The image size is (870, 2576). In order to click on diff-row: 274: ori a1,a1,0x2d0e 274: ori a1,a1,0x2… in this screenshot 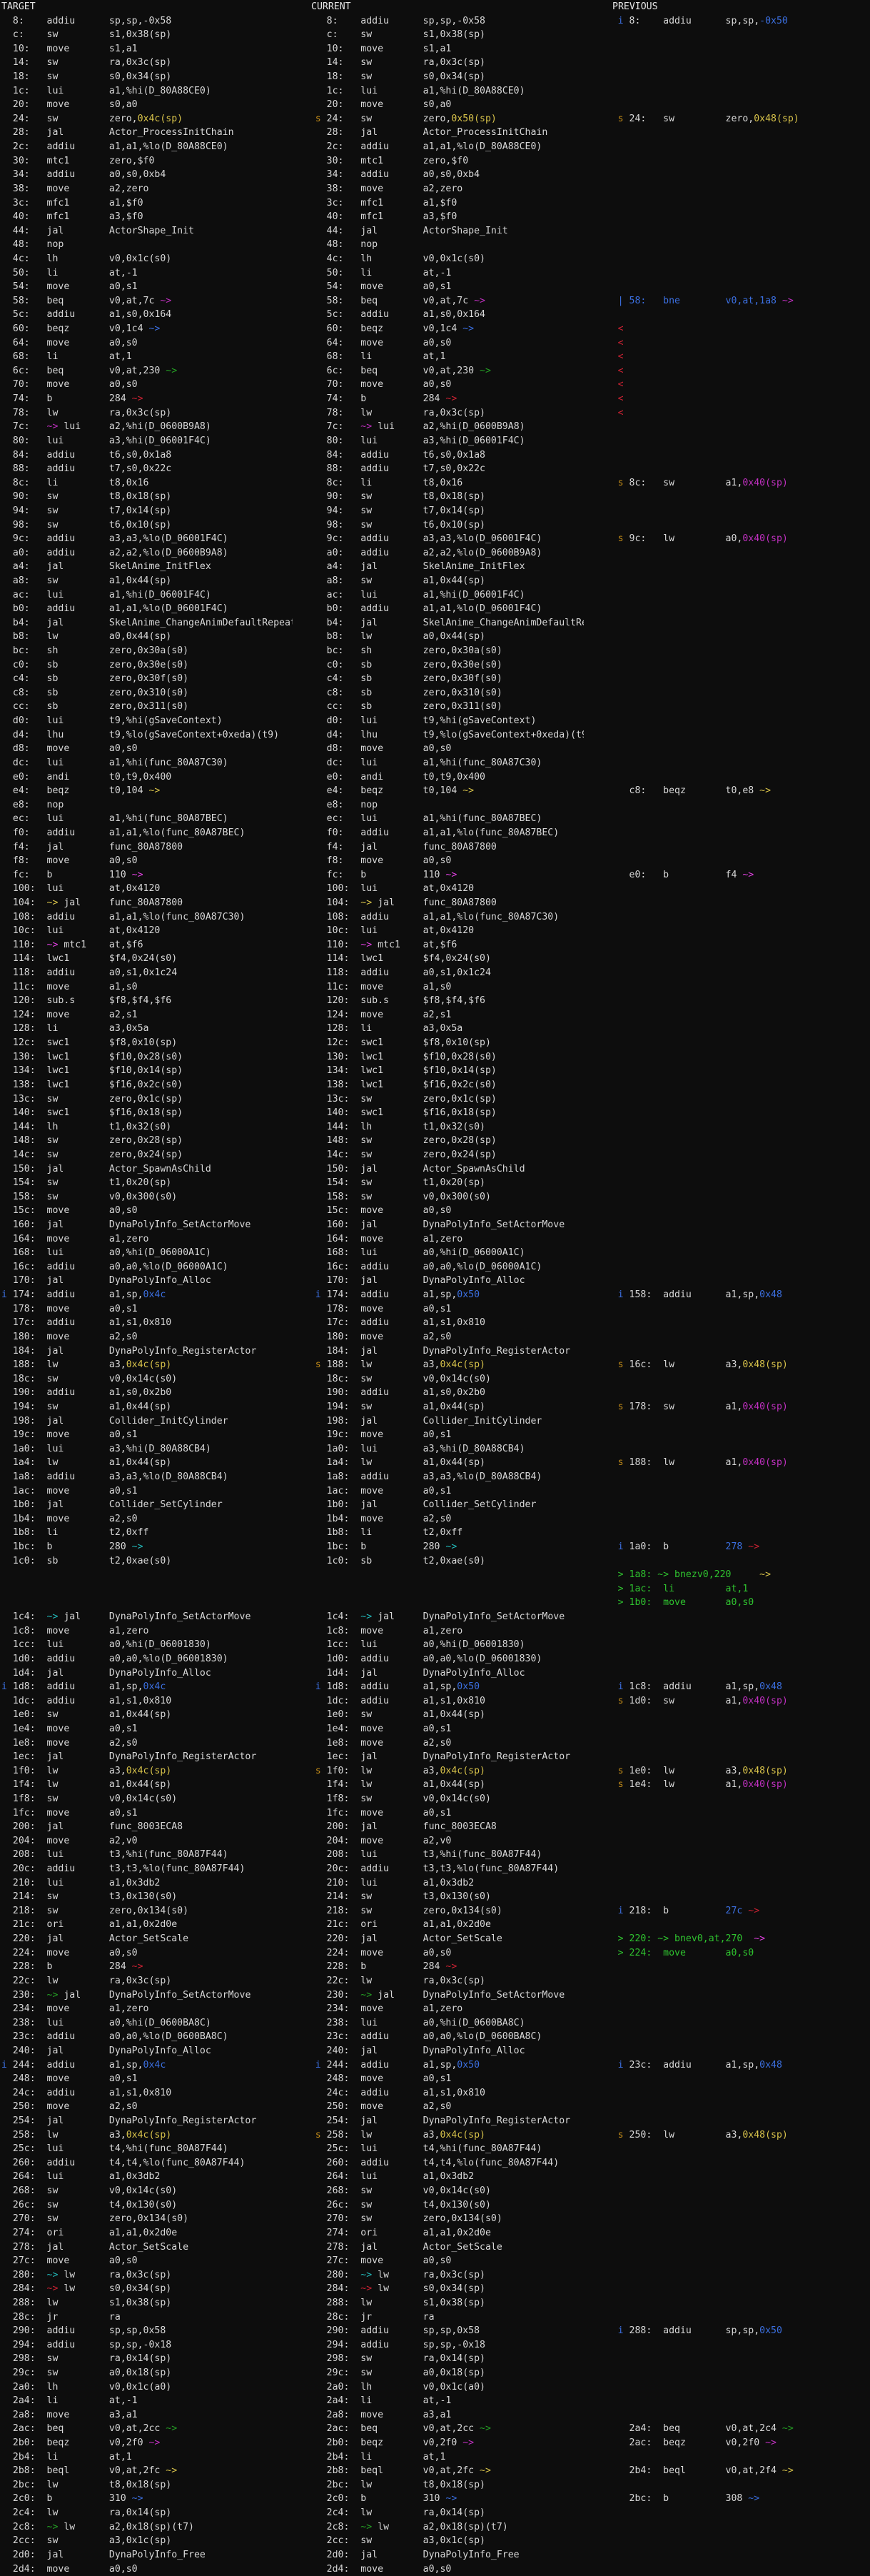, I will do `click(435, 2233)`.